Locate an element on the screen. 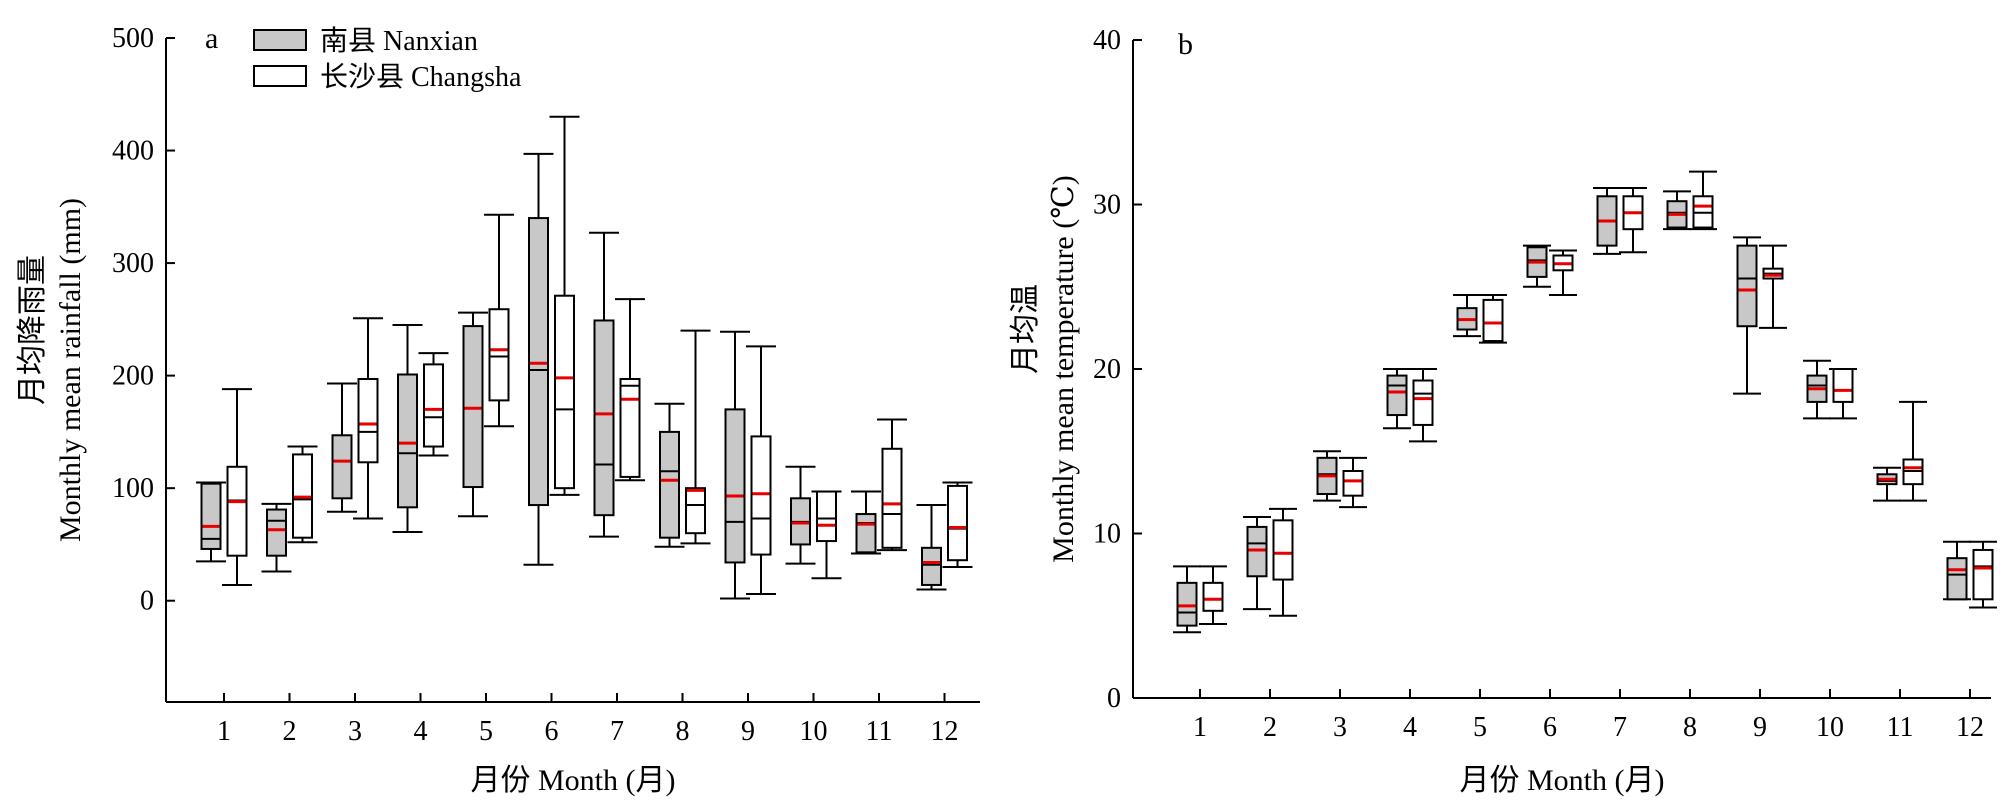 Image resolution: width=2009 pixels, height=812 pixels. x-tick-label: 9 is located at coordinates (748, 731).